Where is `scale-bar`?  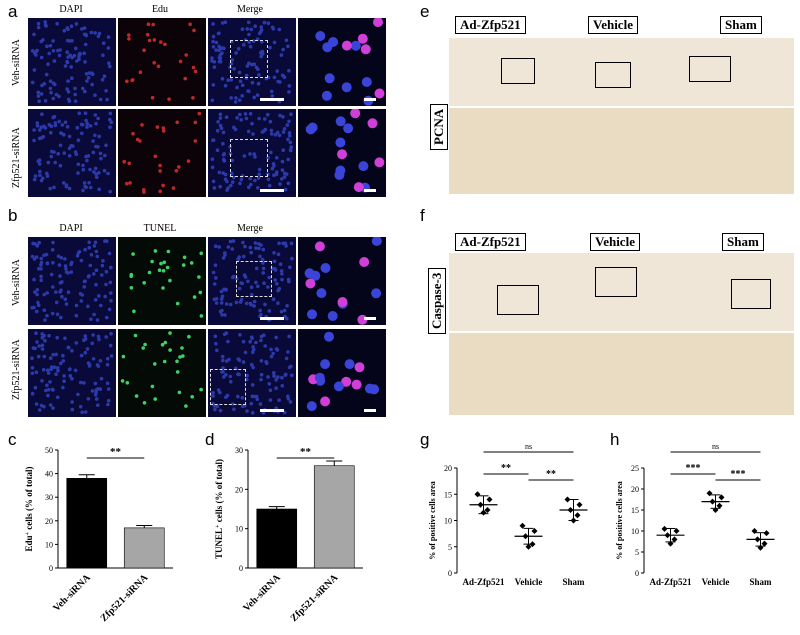 scale-bar is located at coordinates (370, 410).